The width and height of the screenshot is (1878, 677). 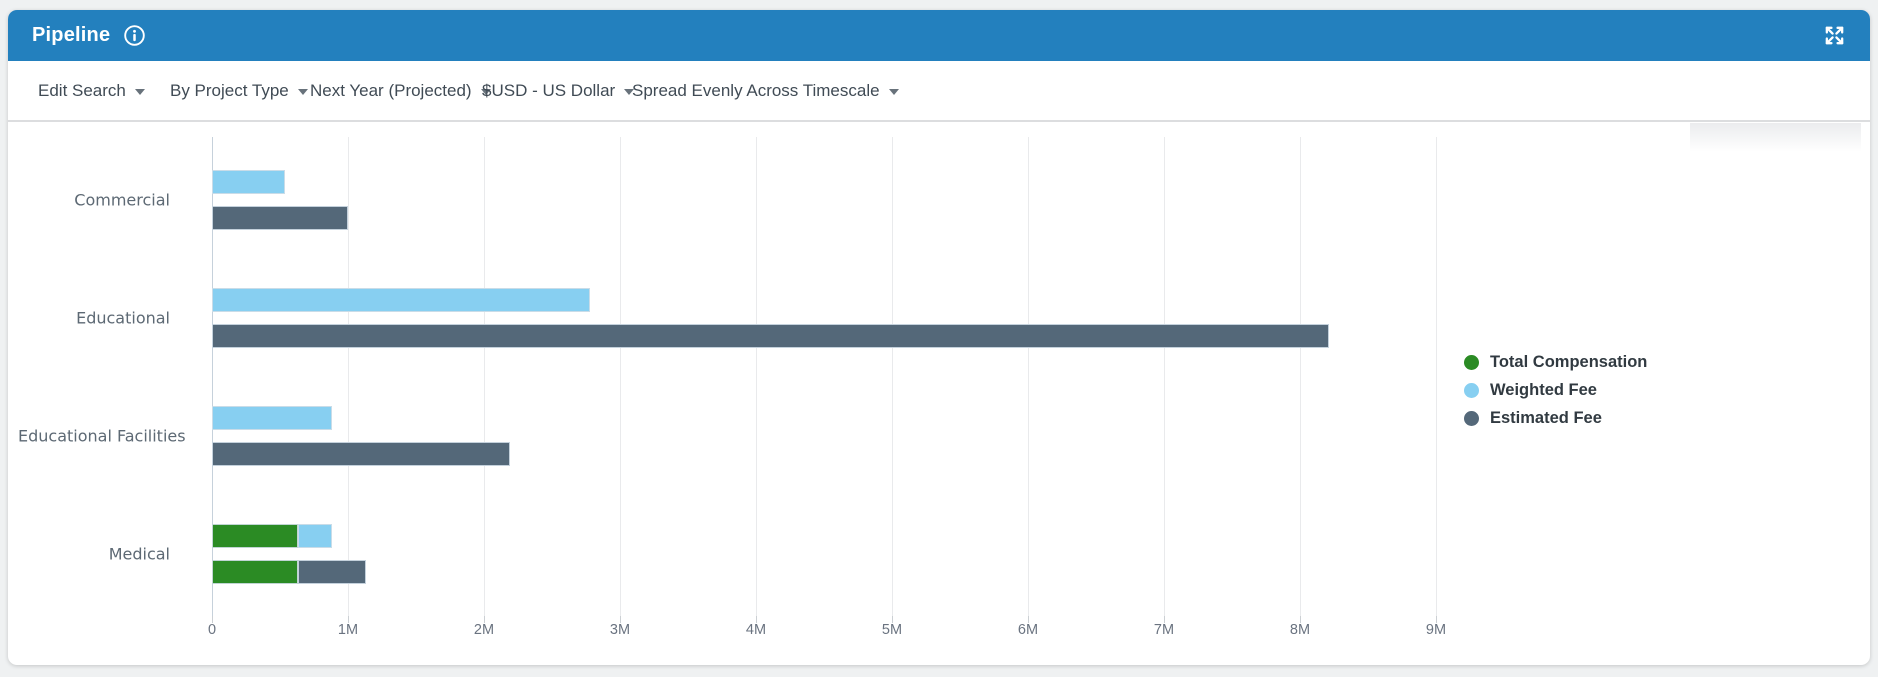 I want to click on scroll-fade, so click(x=1775, y=139).